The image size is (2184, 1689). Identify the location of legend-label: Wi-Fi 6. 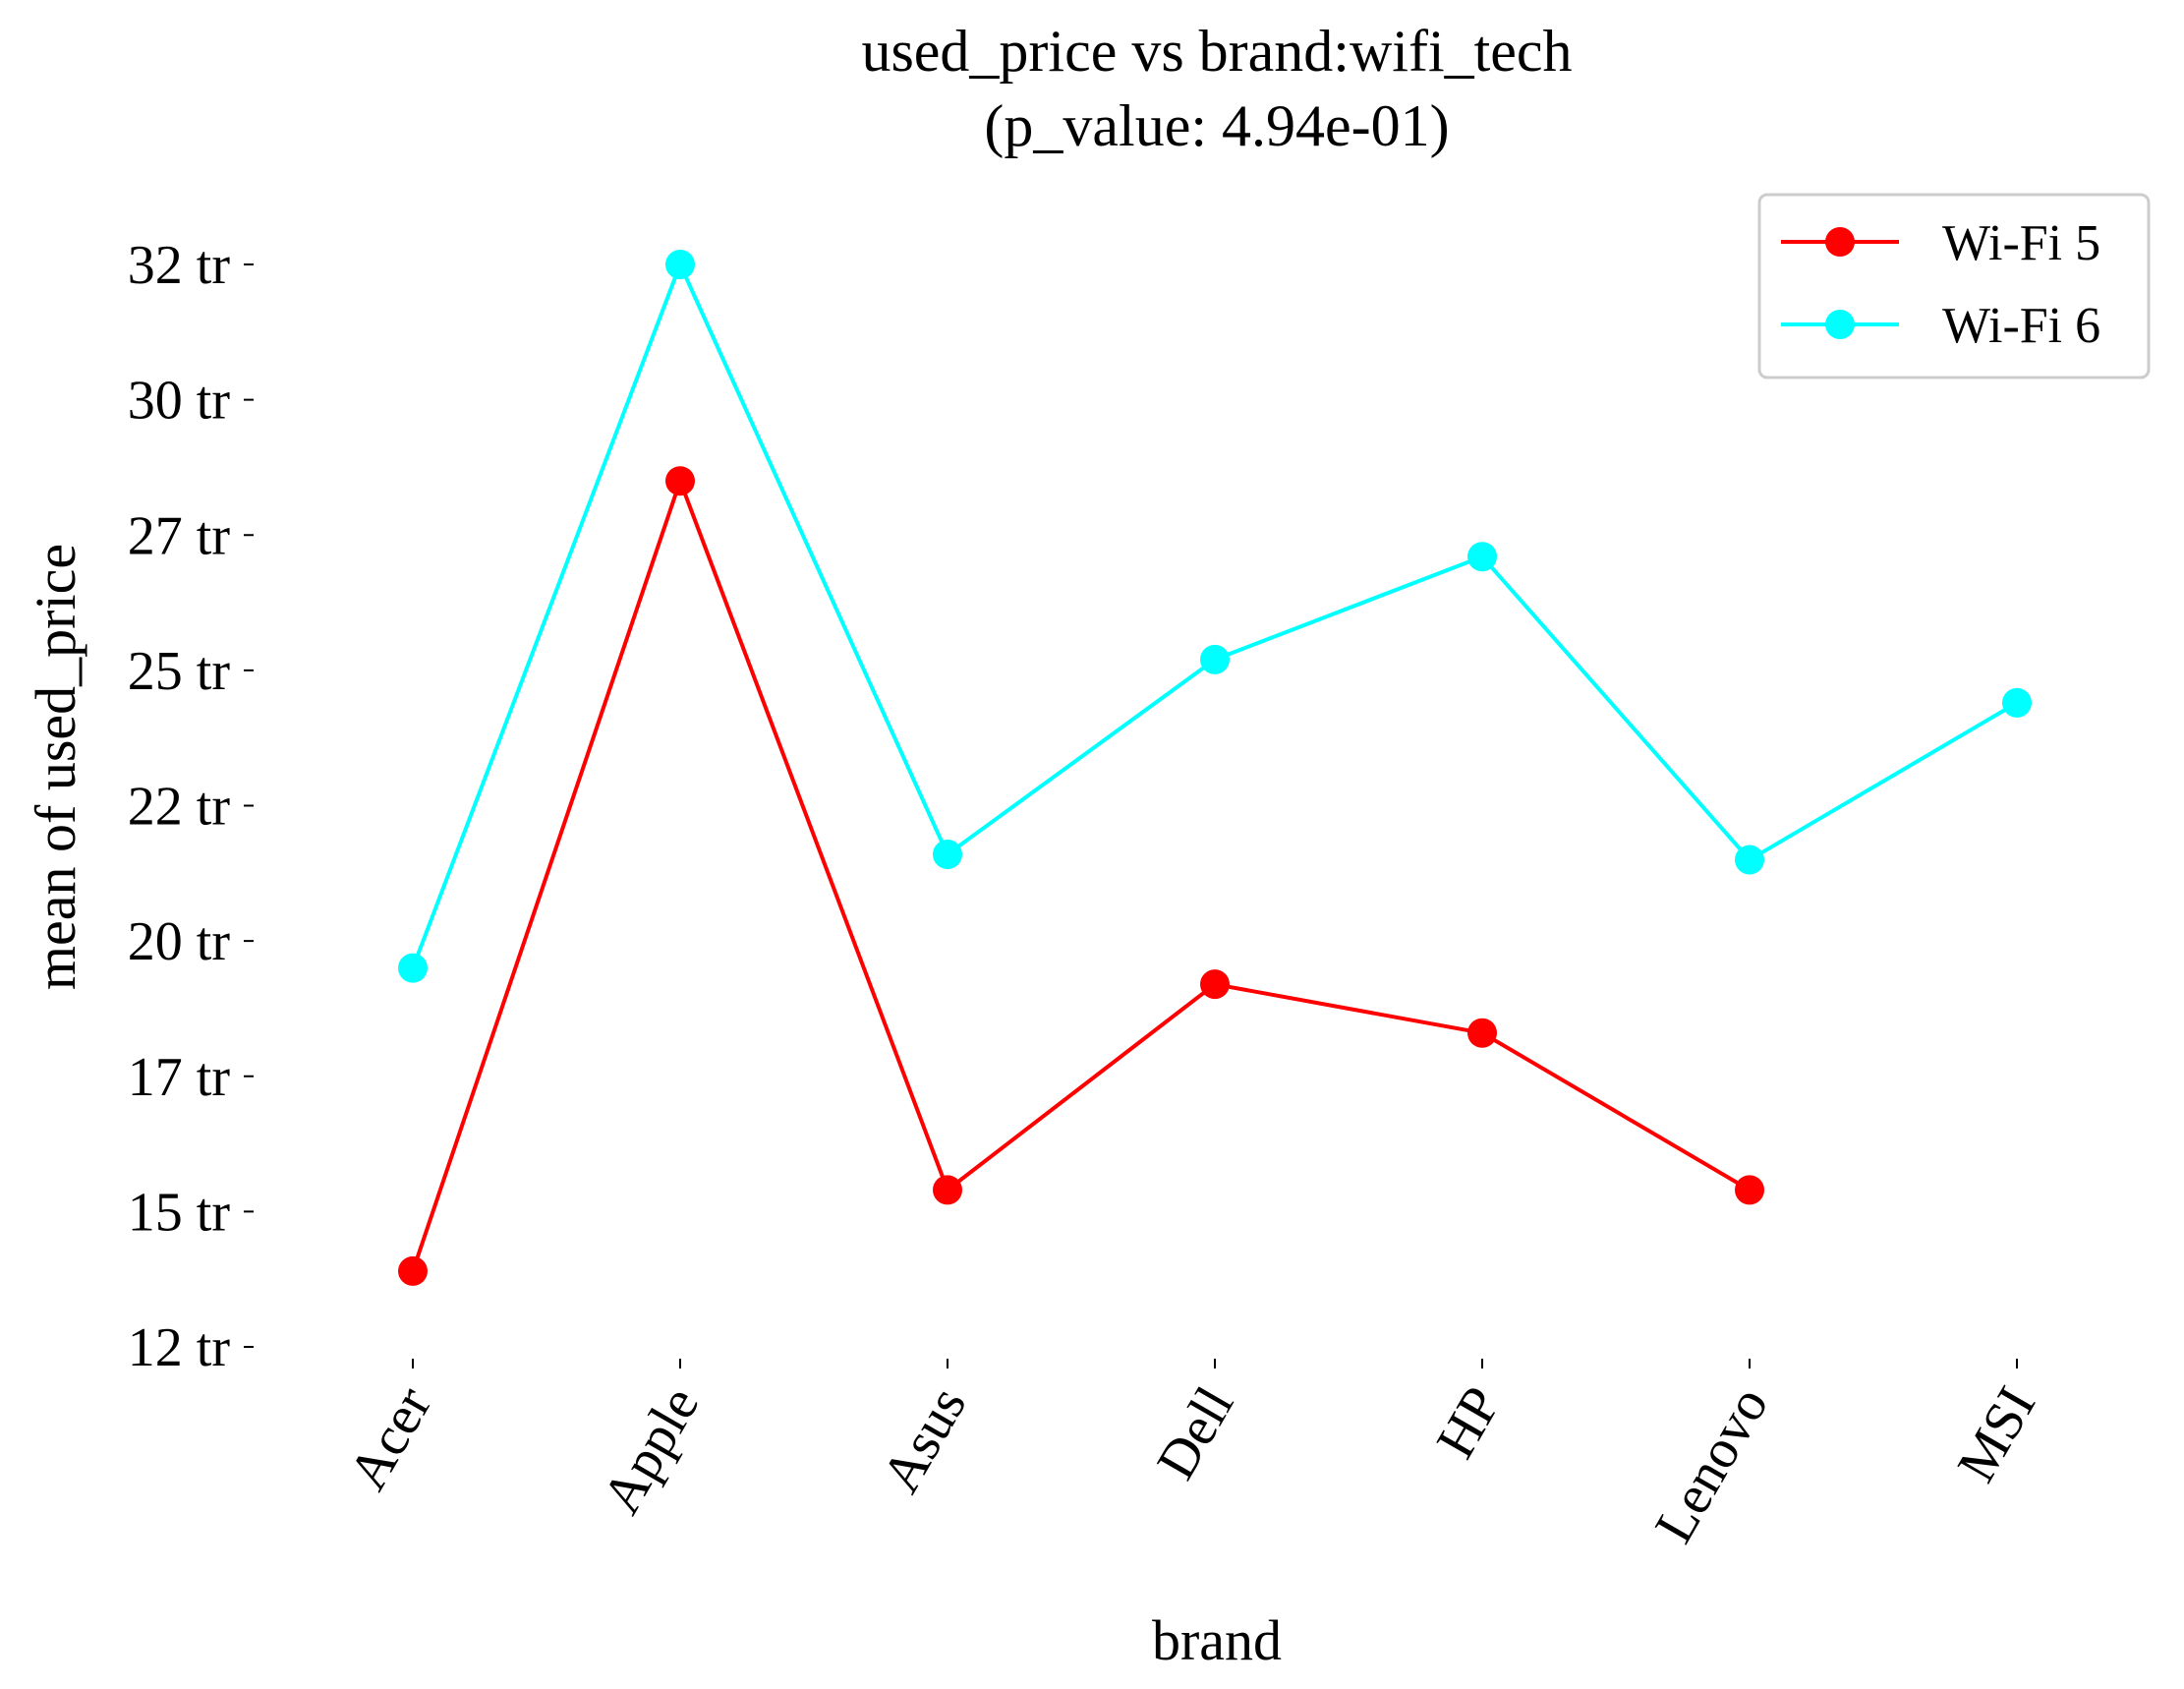
(2021, 326).